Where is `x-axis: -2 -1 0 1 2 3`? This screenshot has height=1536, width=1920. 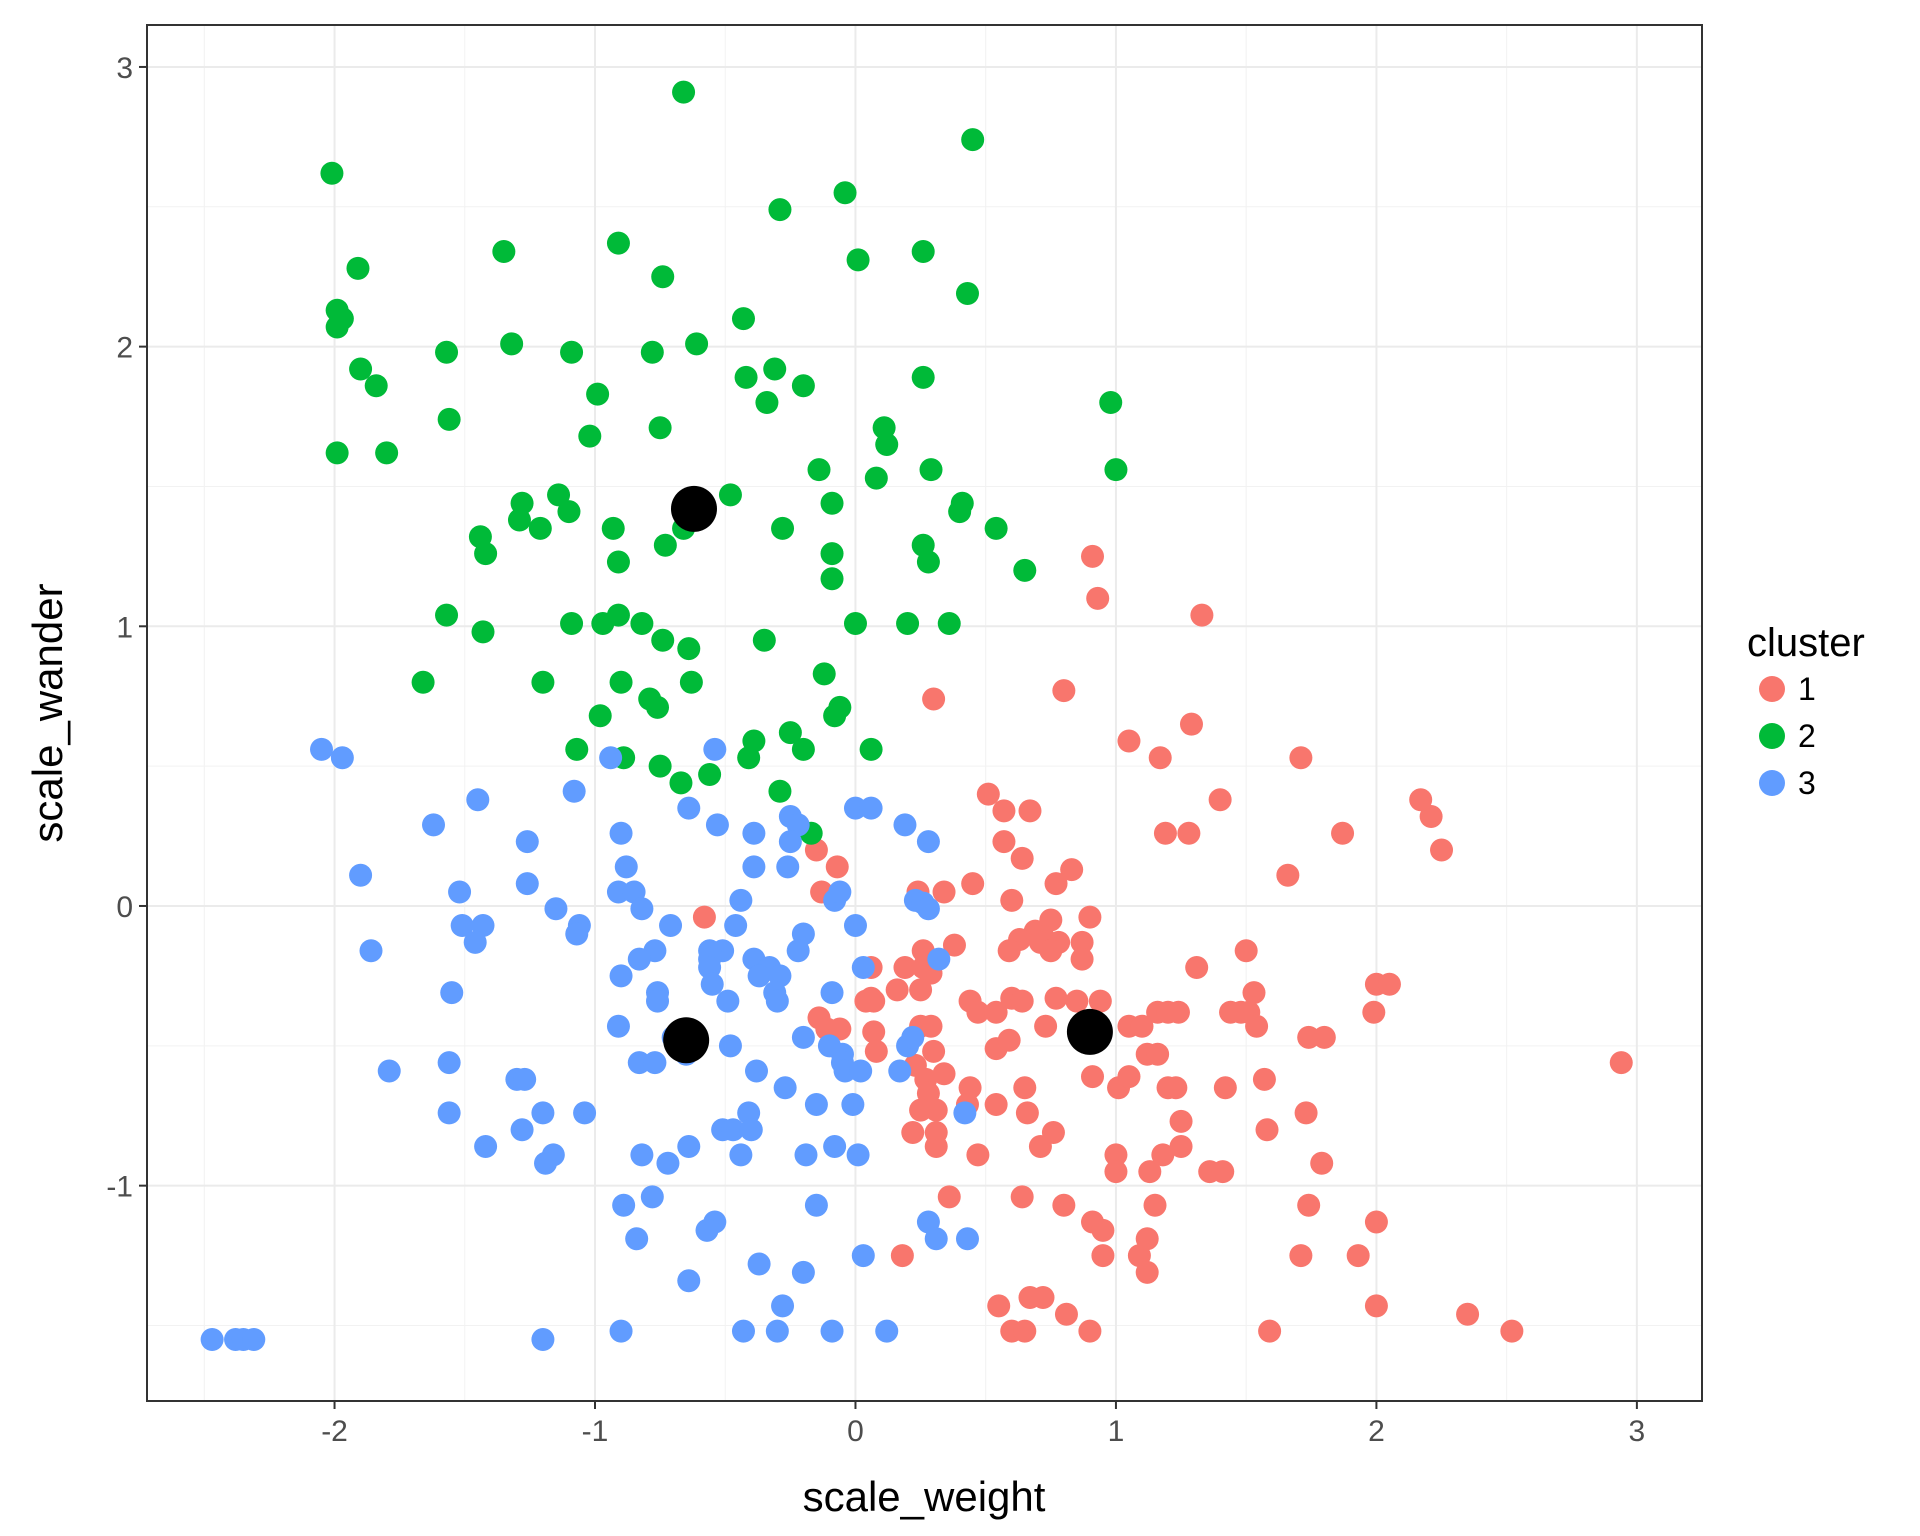 x-axis: -2 -1 0 1 2 3 is located at coordinates (983, 1424).